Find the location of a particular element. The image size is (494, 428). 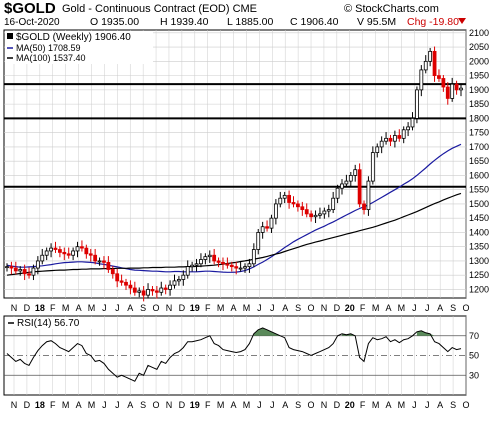

x-tick-label: F is located at coordinates (53, 308).